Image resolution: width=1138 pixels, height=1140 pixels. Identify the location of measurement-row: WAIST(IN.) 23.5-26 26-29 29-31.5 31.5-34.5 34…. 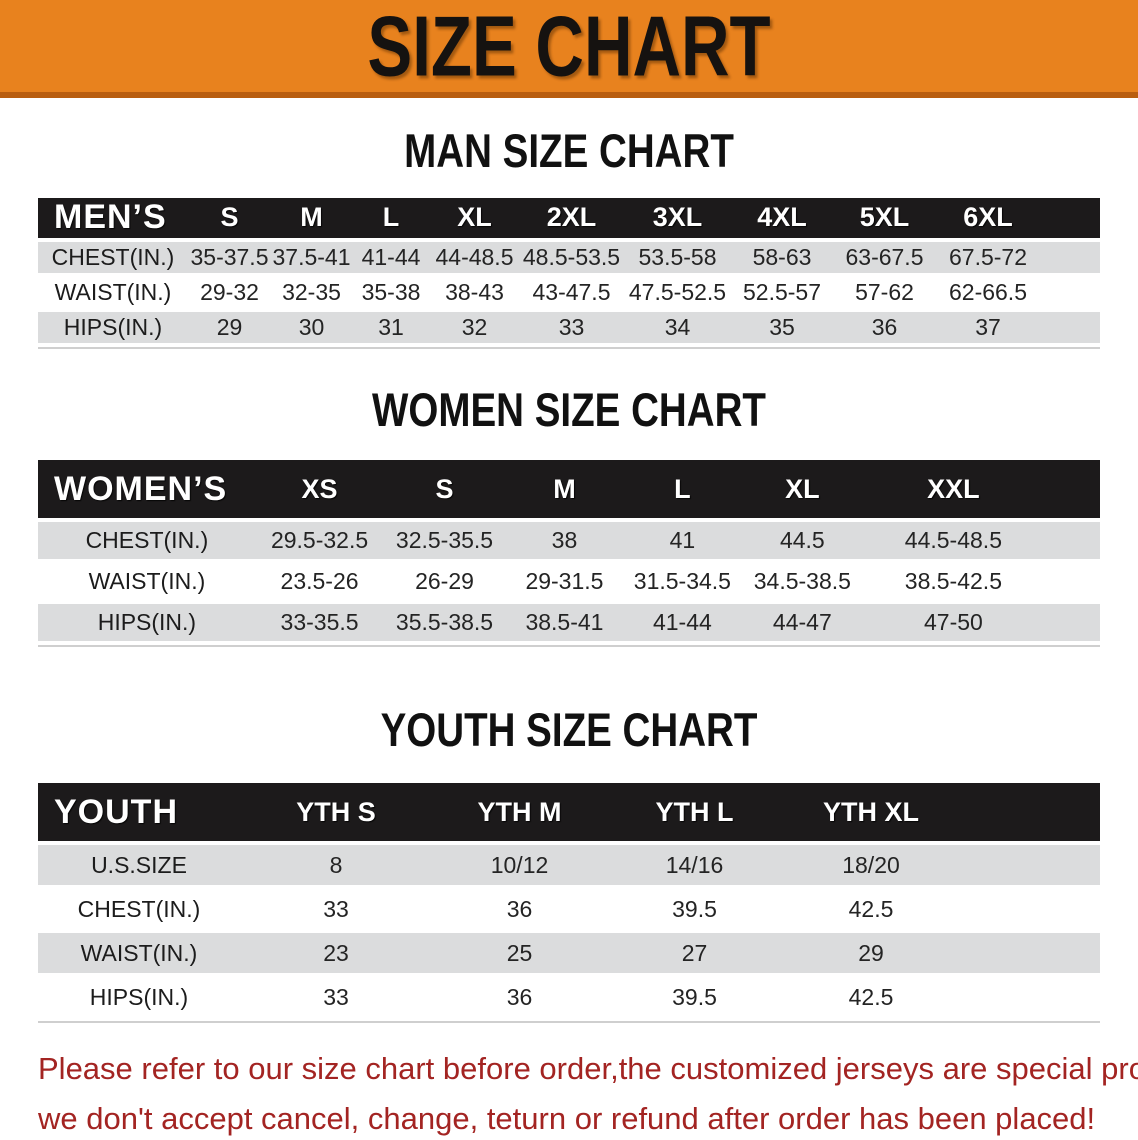
(569, 582).